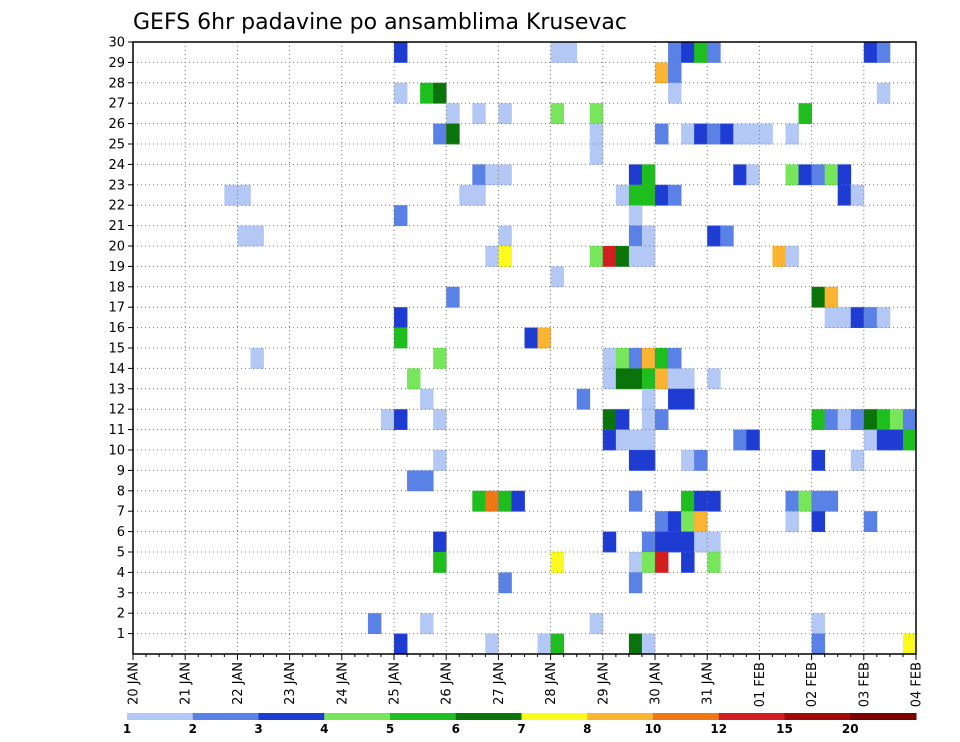 The width and height of the screenshot is (960, 742). I want to click on x-tick-label: 03 FEB, so click(864, 684).